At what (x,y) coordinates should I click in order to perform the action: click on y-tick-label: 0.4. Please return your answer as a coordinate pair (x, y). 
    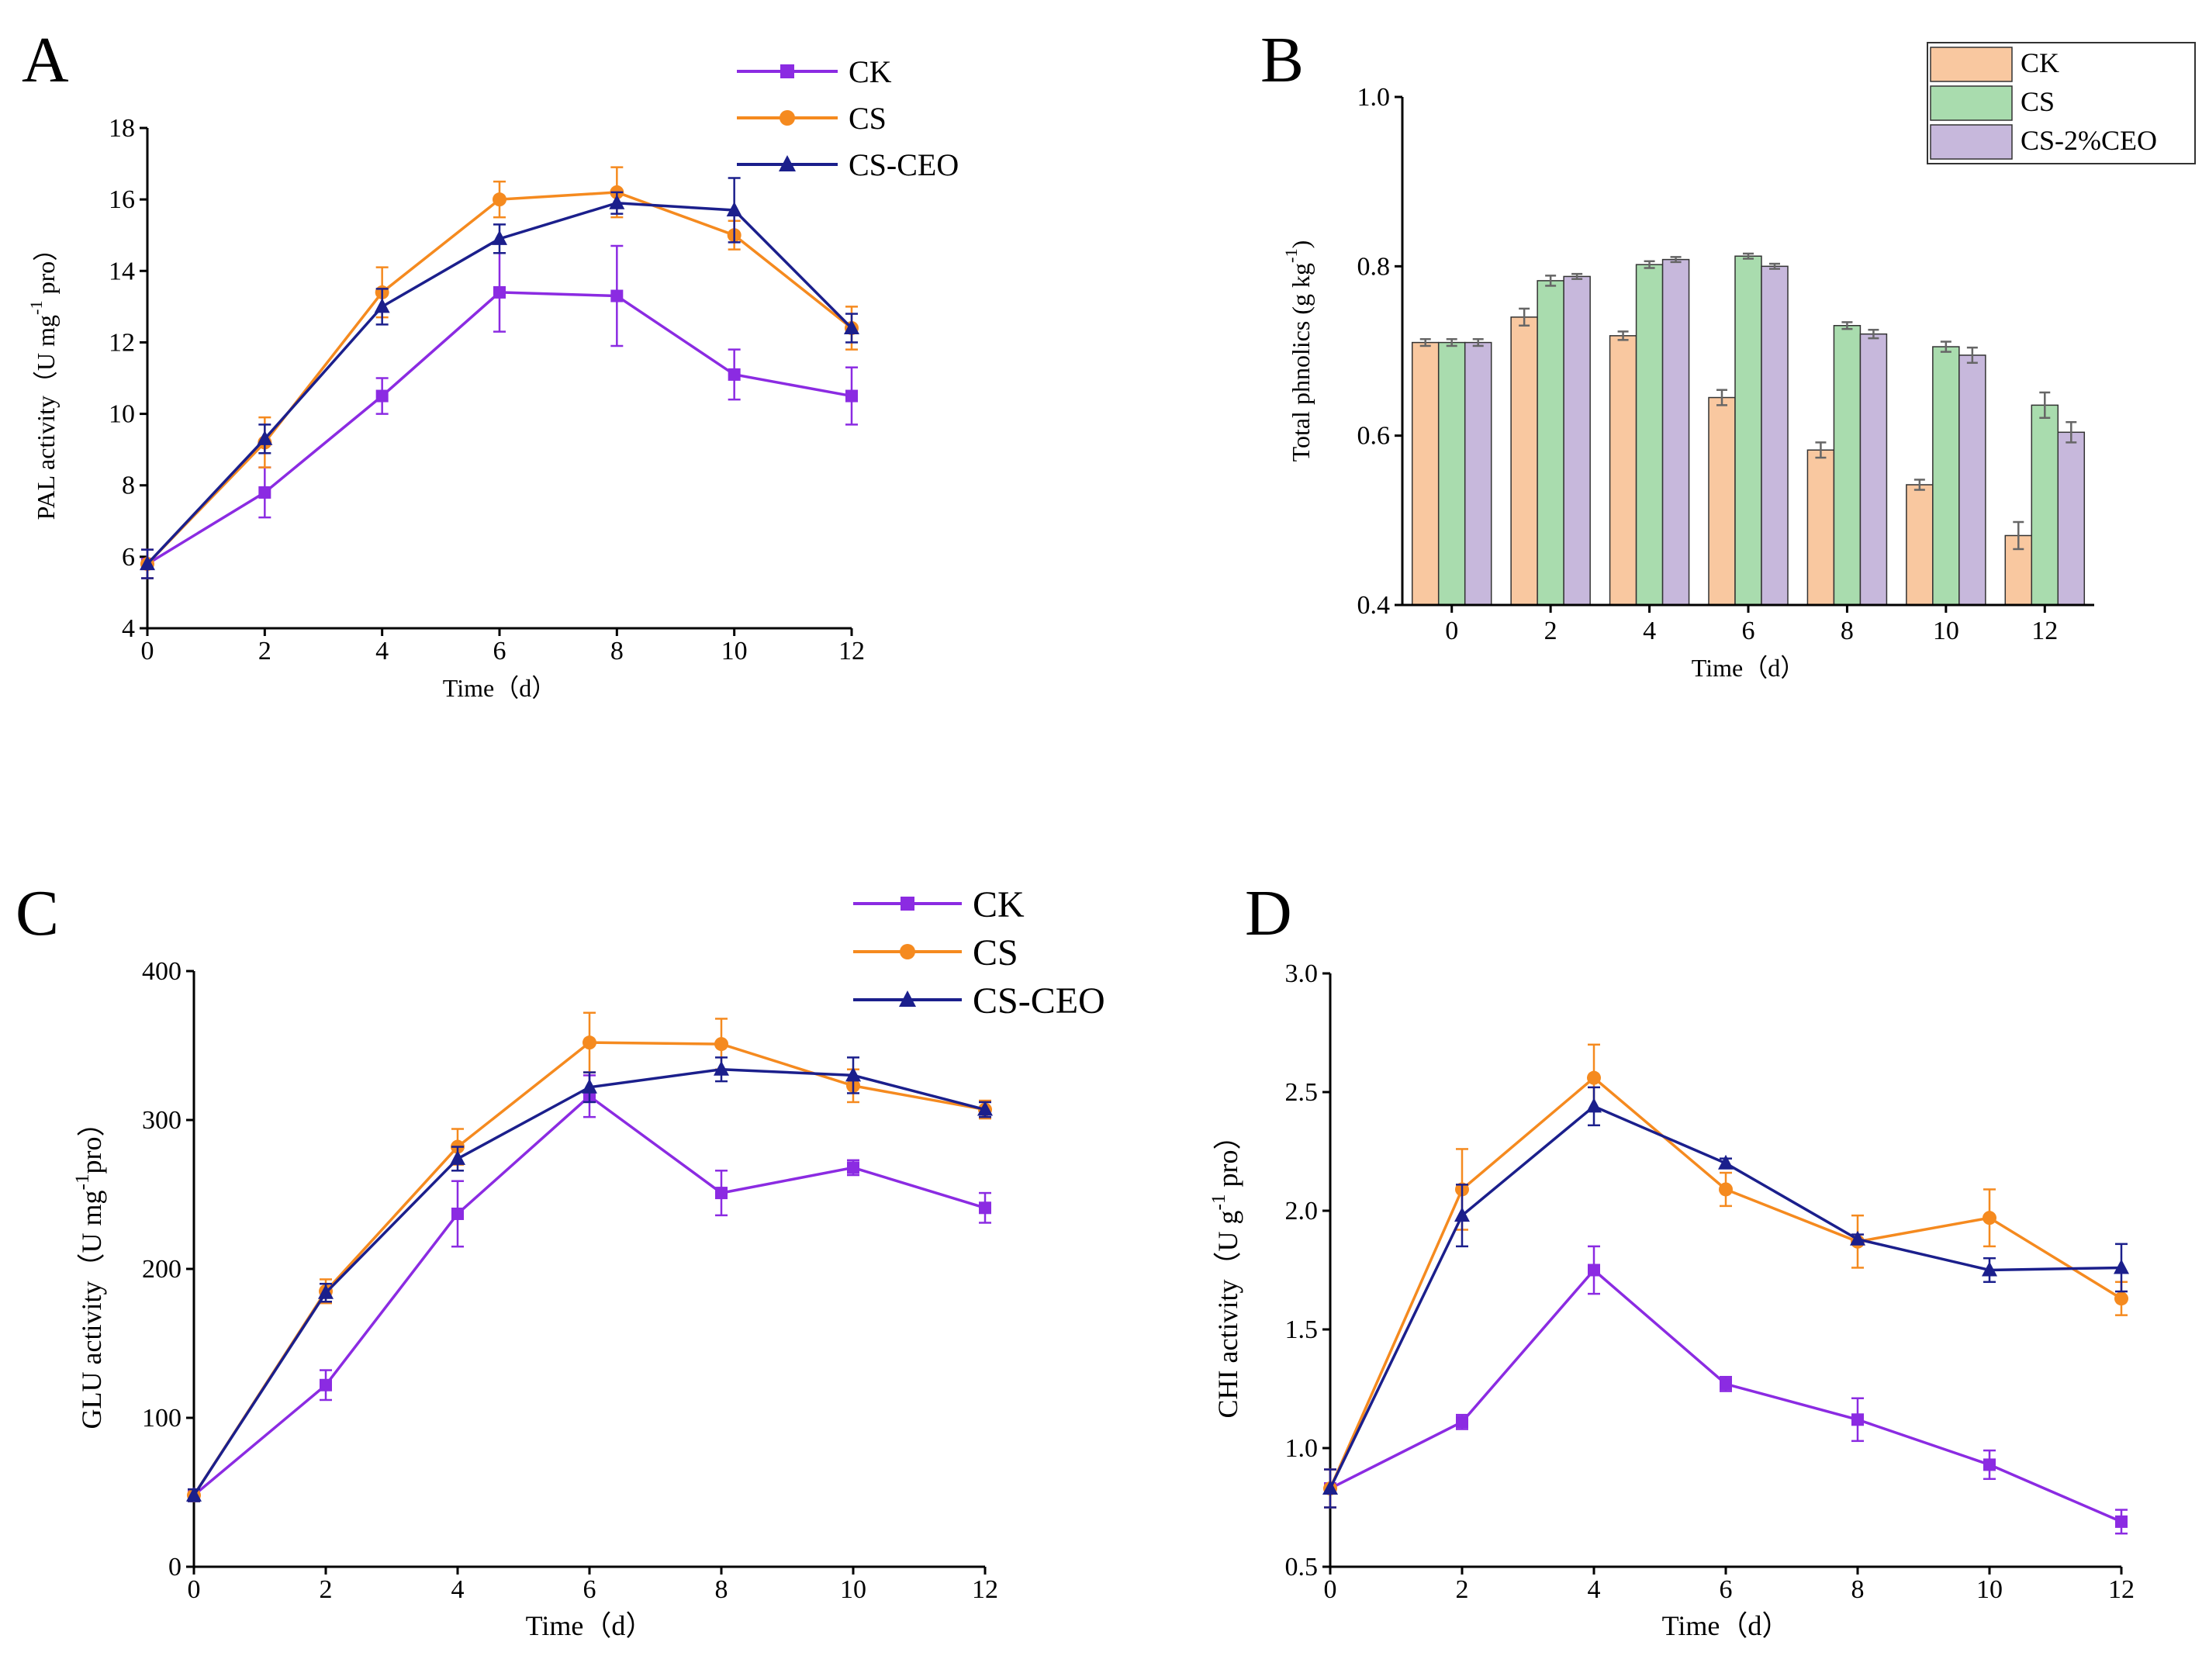
    Looking at the image, I should click on (1374, 605).